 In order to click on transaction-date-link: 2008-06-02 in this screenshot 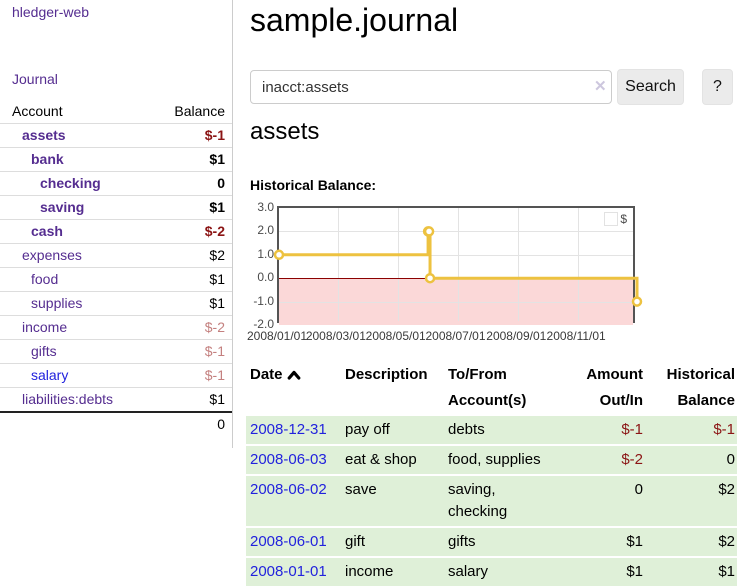, I will do `click(288, 489)`.